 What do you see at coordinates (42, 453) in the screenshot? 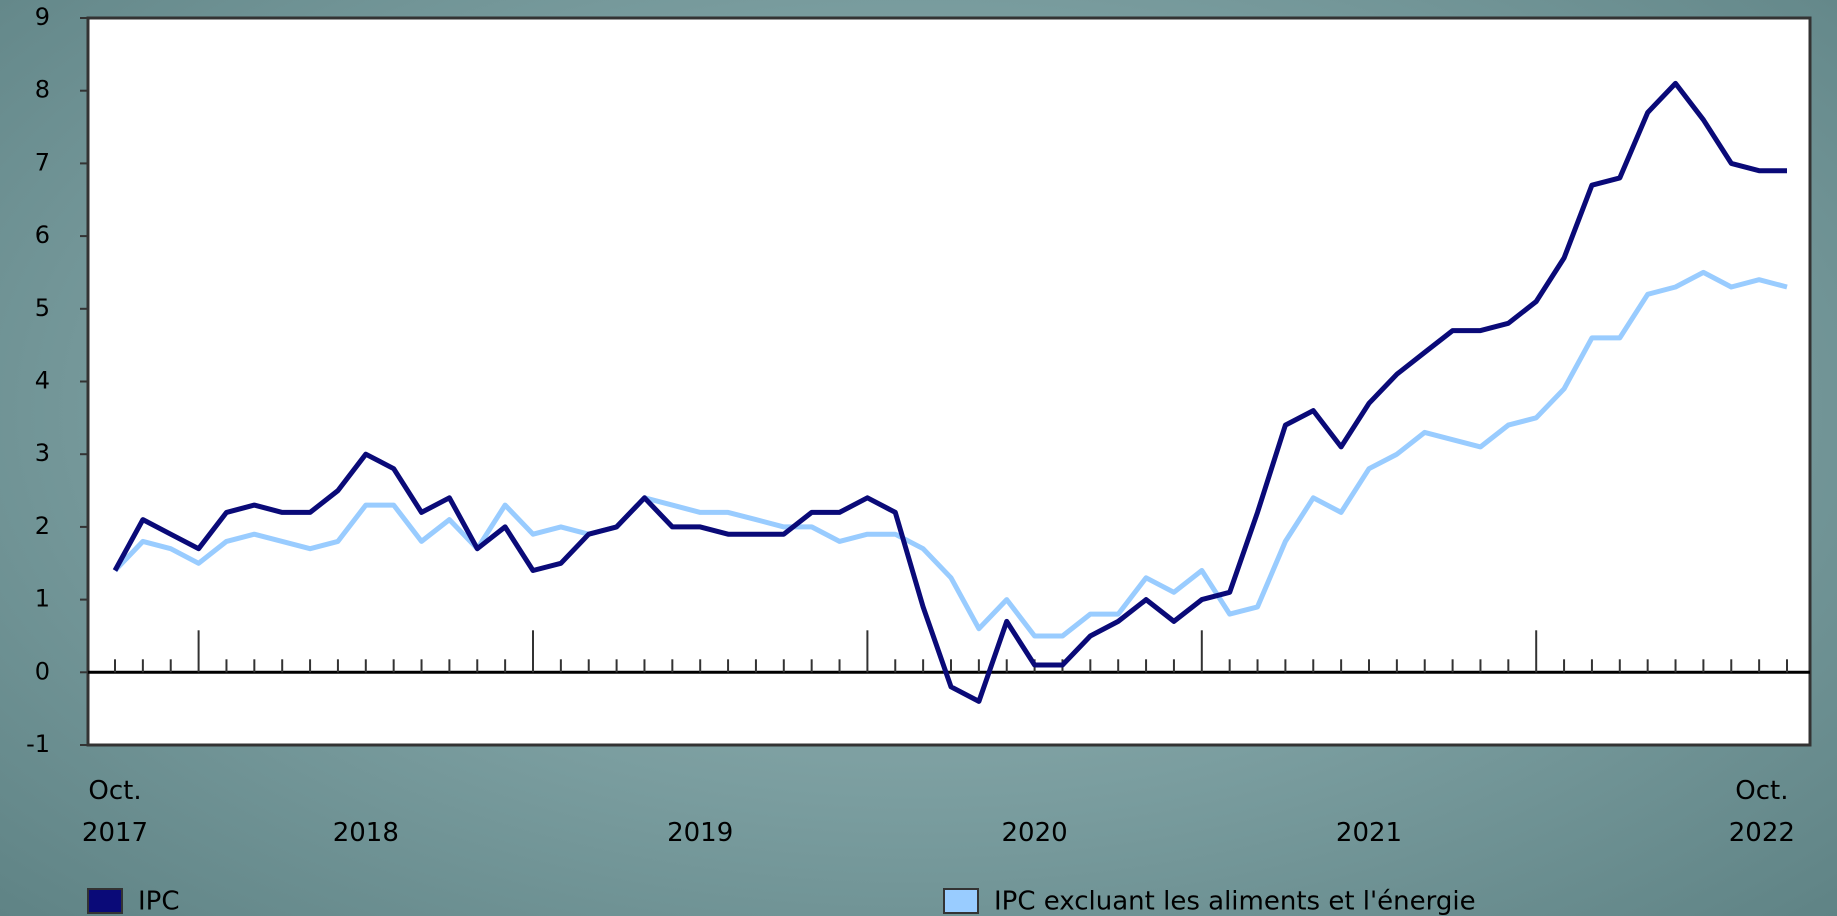
I see `y-tick-label: 3` at bounding box center [42, 453].